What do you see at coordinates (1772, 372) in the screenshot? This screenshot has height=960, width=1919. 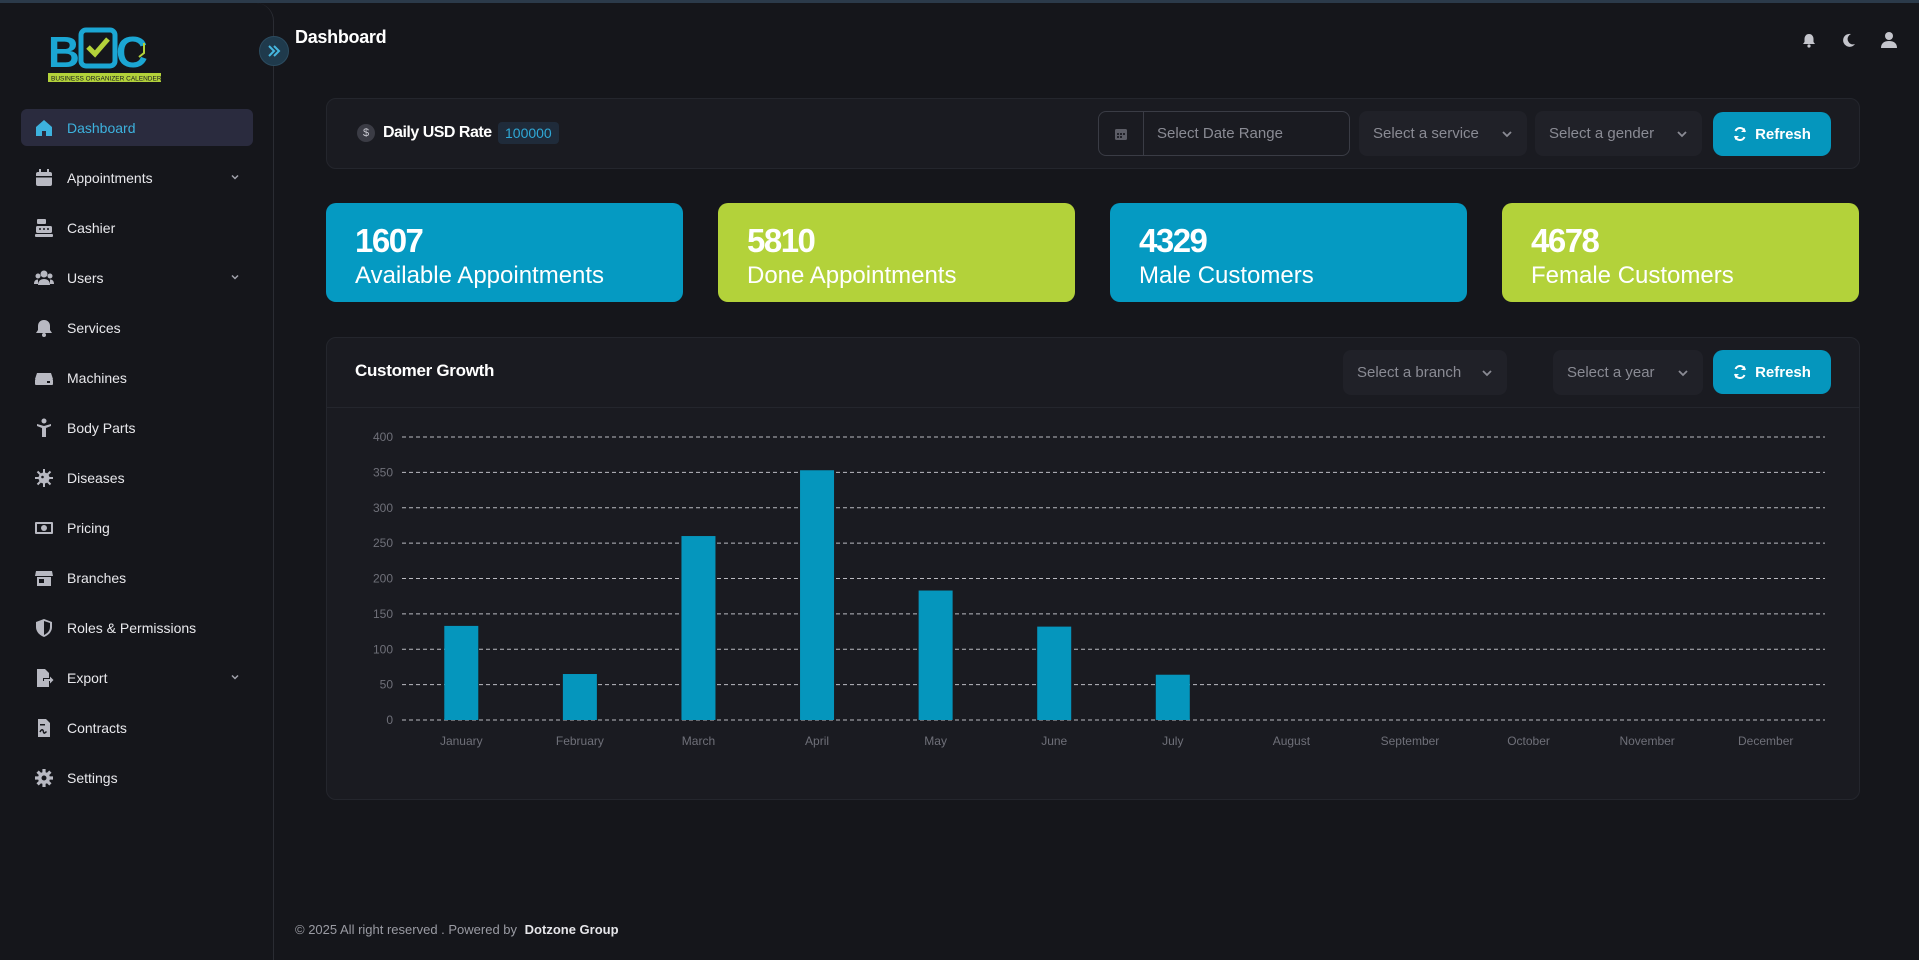 I see `chart-refresh-button: Refresh` at bounding box center [1772, 372].